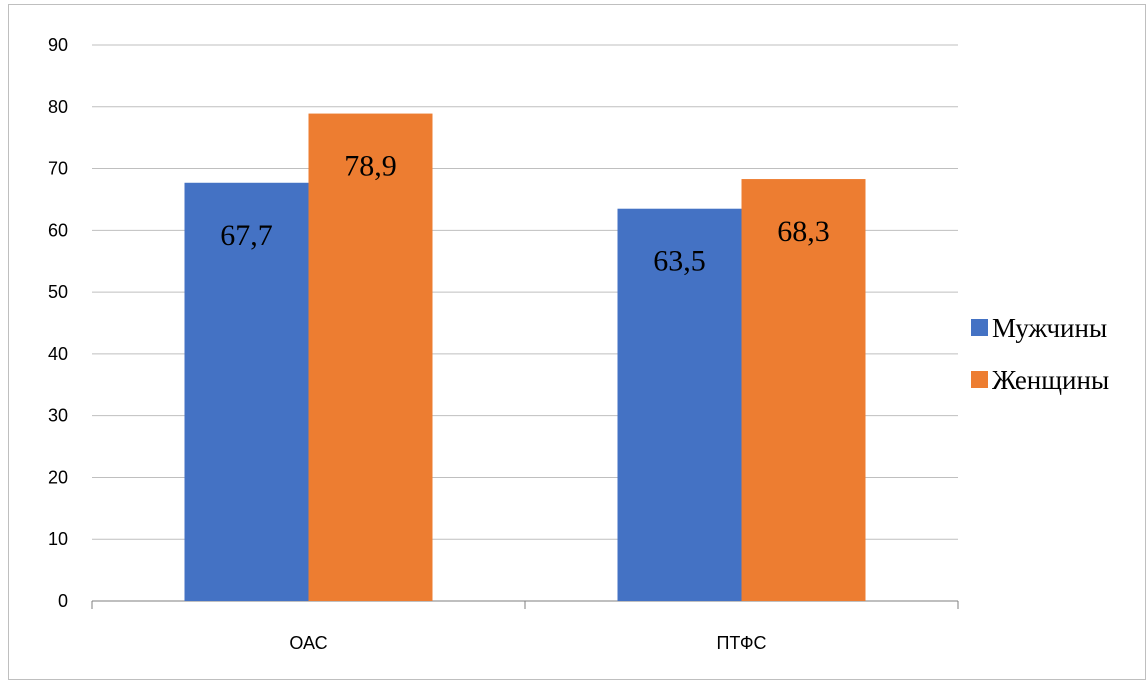 The width and height of the screenshot is (1147, 680). Describe the element at coordinates (58, 292) in the screenshot. I see `y-tick-label: 50` at that location.